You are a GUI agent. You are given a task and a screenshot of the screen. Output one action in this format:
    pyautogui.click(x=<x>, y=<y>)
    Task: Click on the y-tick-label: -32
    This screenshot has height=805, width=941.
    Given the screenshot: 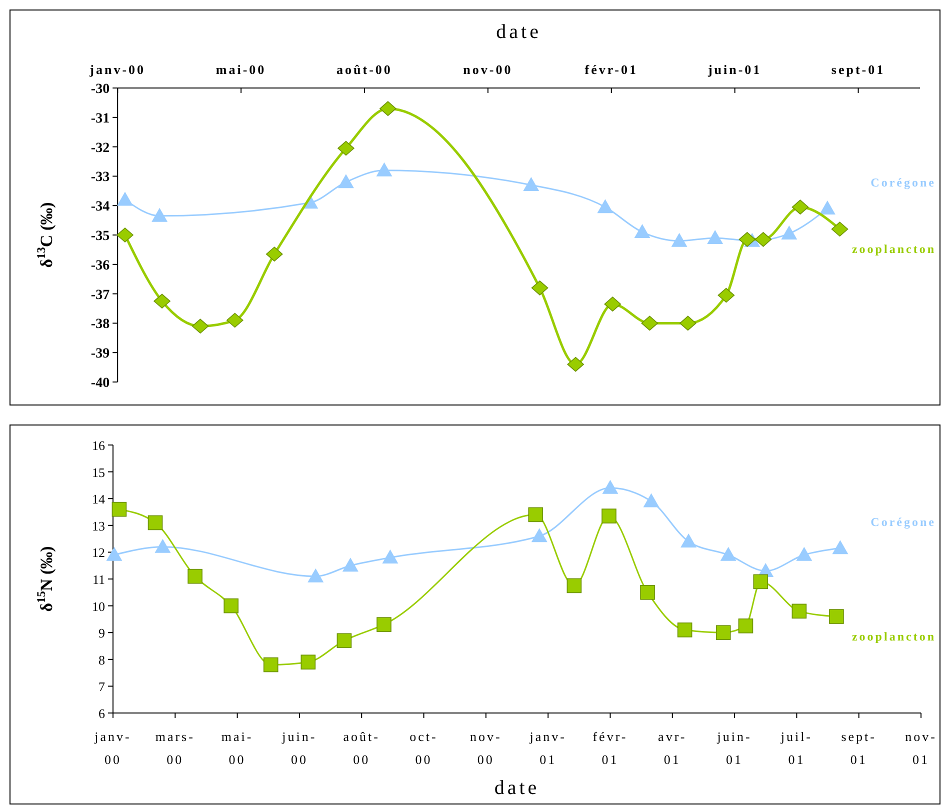 What is the action you would take?
    pyautogui.click(x=100, y=148)
    